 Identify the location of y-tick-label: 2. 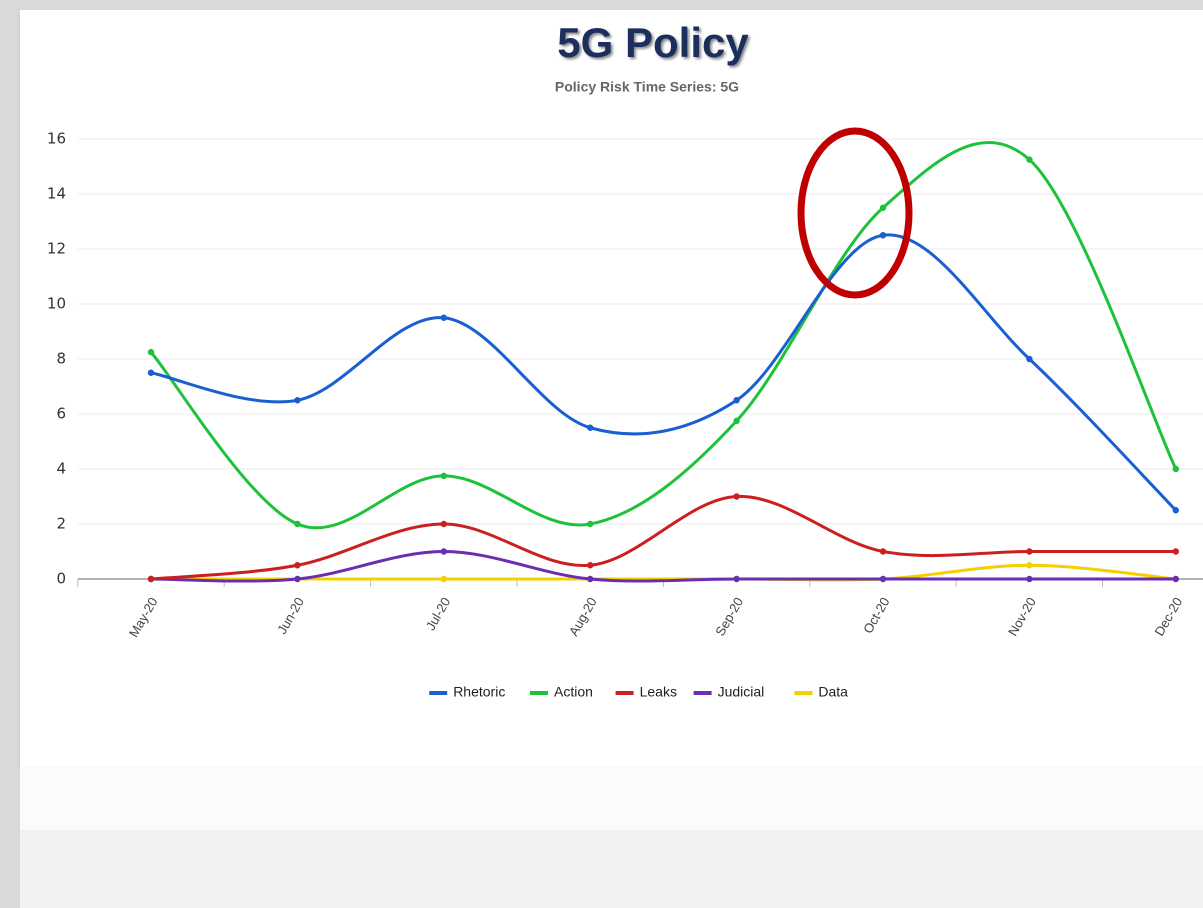
(61, 524).